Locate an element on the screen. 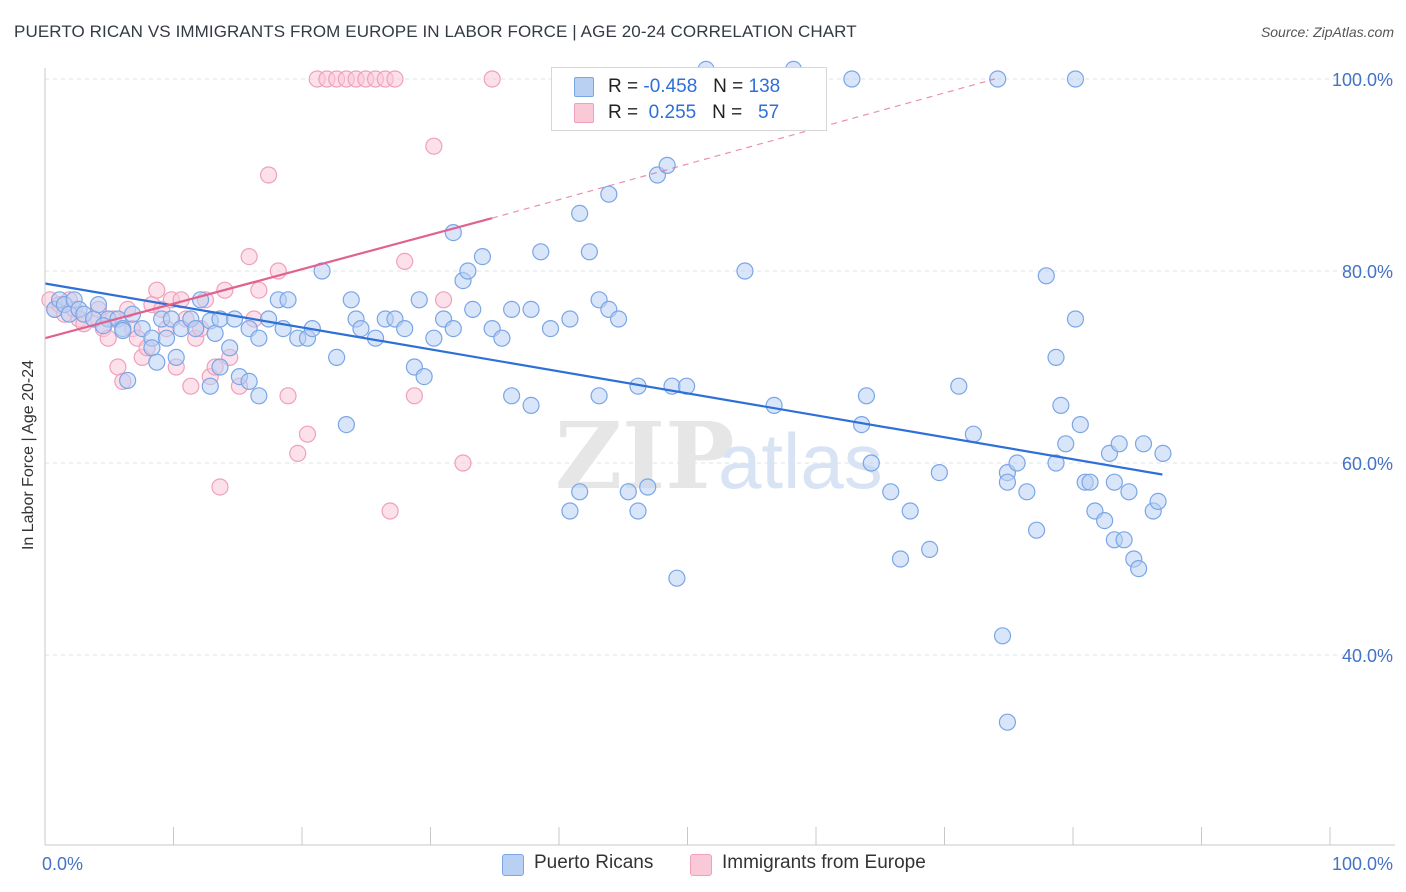  source-credit: Source: ZipAtlas.com is located at coordinates (1327, 32).